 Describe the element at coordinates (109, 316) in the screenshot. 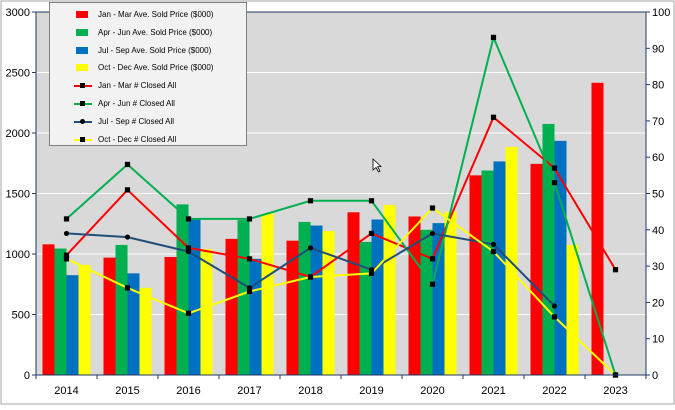

I see `bar-2015-s1` at that location.